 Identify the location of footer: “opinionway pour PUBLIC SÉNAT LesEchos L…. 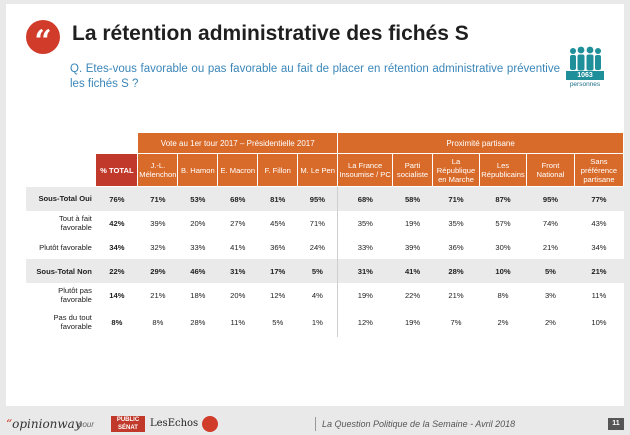
(315, 424).